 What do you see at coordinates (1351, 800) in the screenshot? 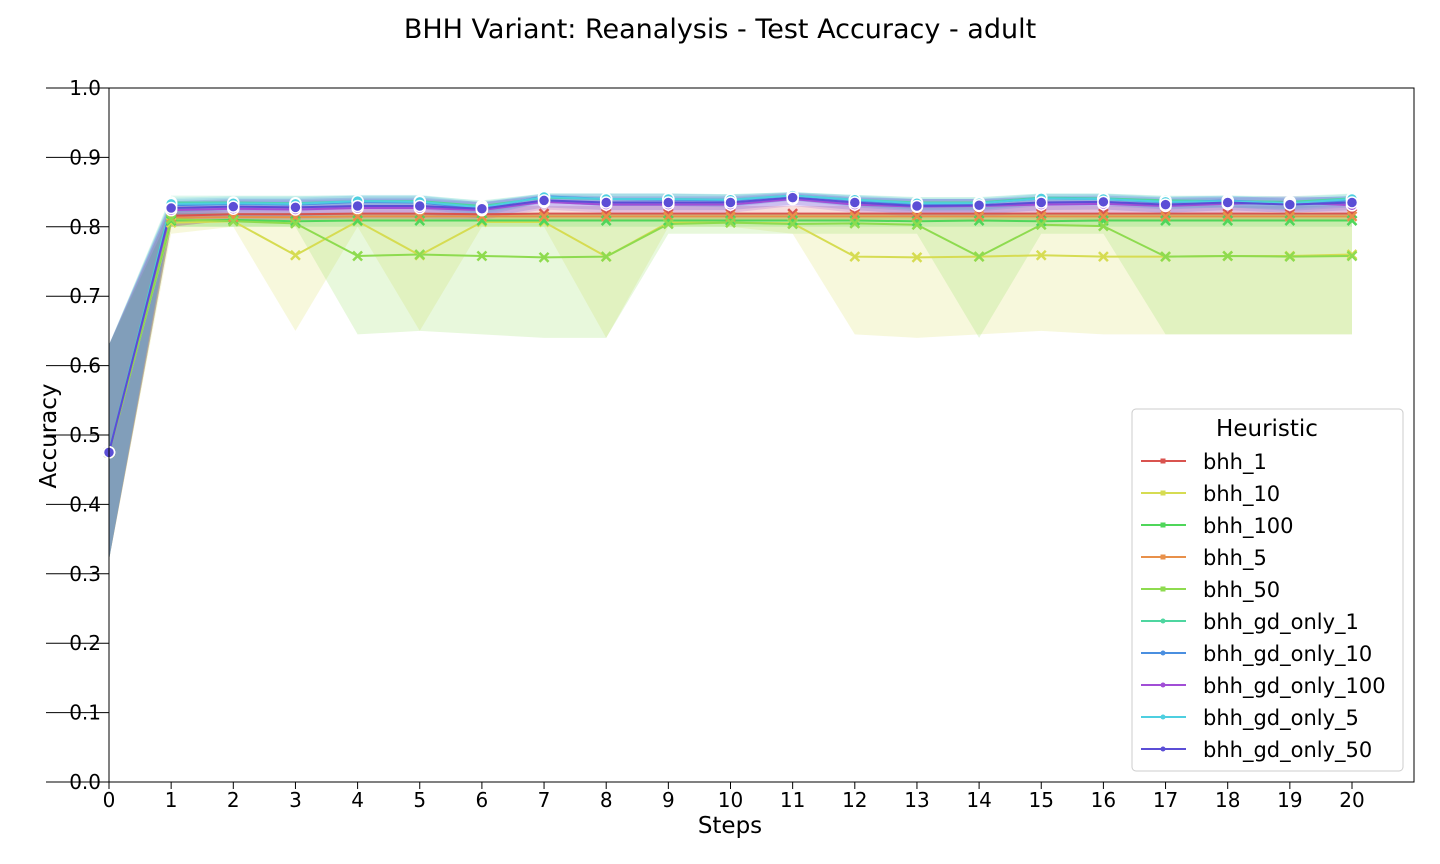
I see `x-tick-label: 20` at bounding box center [1351, 800].